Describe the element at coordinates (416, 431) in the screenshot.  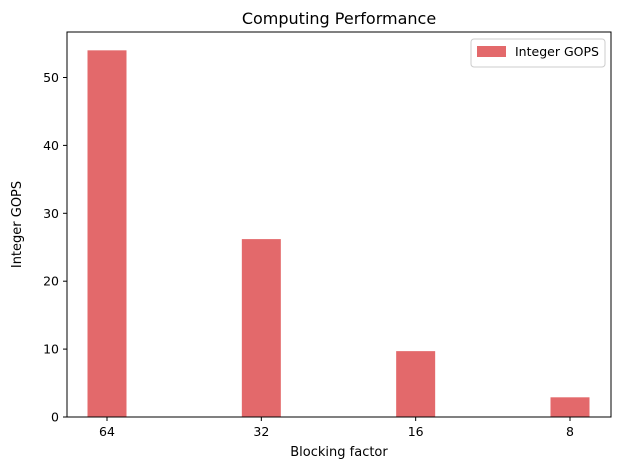
I see `x-tick-label: 16` at that location.